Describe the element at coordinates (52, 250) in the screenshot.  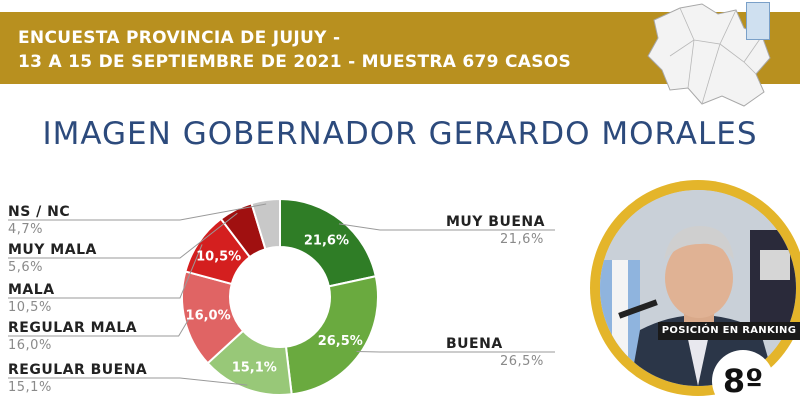
I see `legend-category: MUY MALA` at that location.